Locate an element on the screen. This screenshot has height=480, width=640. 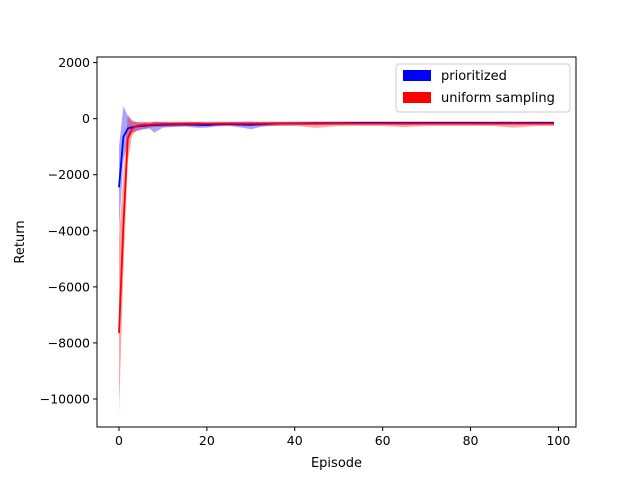
y-tick-label: −2000 is located at coordinates (69, 174).